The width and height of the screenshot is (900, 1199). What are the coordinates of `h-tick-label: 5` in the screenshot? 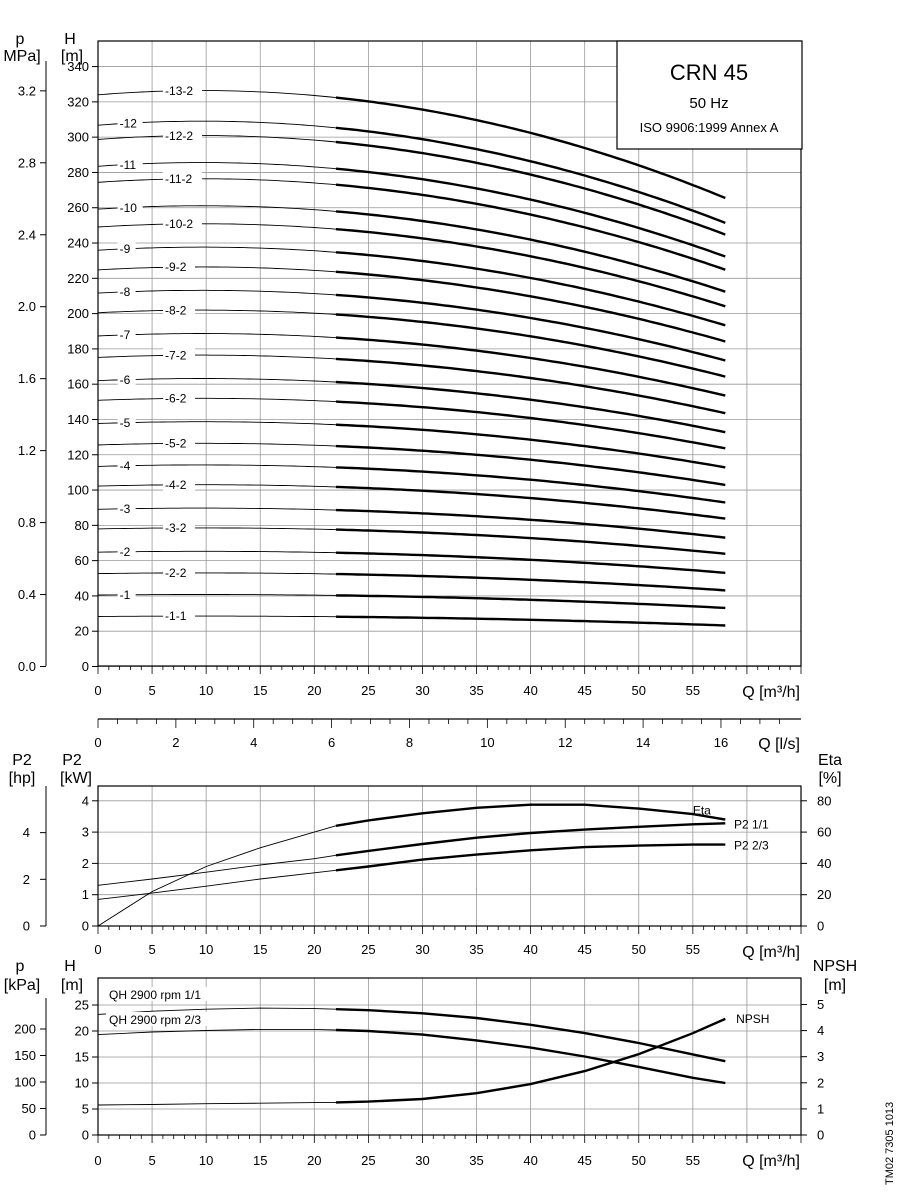 It's located at (85, 1109).